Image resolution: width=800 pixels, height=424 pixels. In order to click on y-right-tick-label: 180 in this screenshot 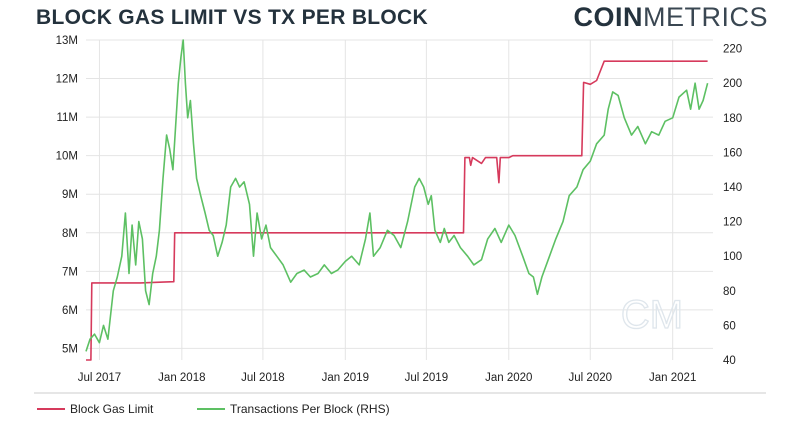, I will do `click(732, 119)`.